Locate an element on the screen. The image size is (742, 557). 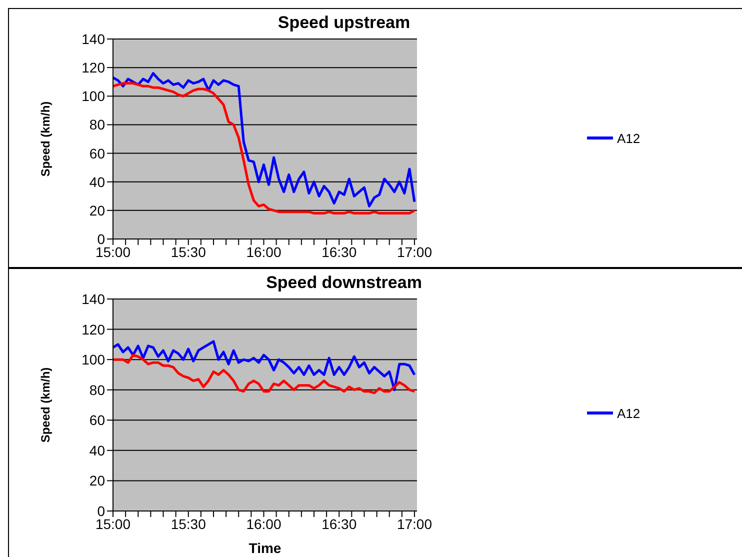
chart-title: Speed downstream is located at coordinates (344, 283).